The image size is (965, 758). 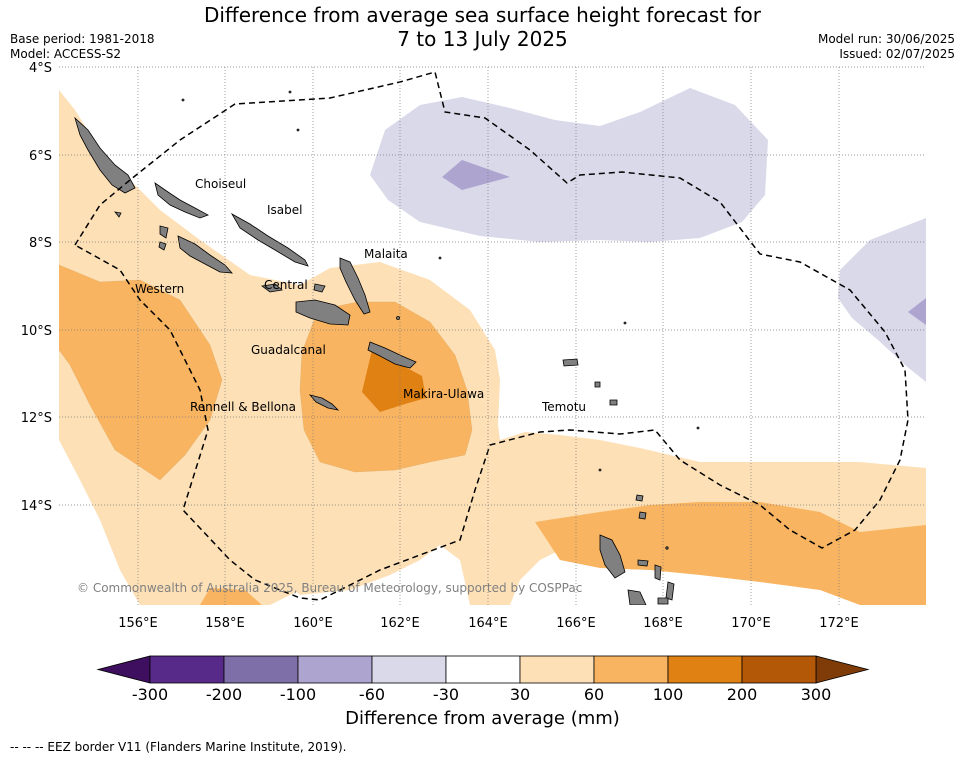 What do you see at coordinates (123, 669) in the screenshot?
I see `colorbar-under-arrow` at bounding box center [123, 669].